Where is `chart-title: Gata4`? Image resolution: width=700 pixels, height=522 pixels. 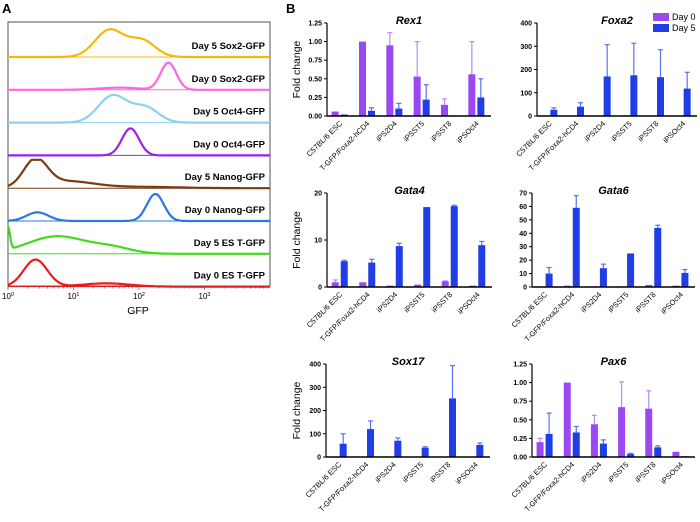
chart-title: Gata4 is located at coordinates (409, 191).